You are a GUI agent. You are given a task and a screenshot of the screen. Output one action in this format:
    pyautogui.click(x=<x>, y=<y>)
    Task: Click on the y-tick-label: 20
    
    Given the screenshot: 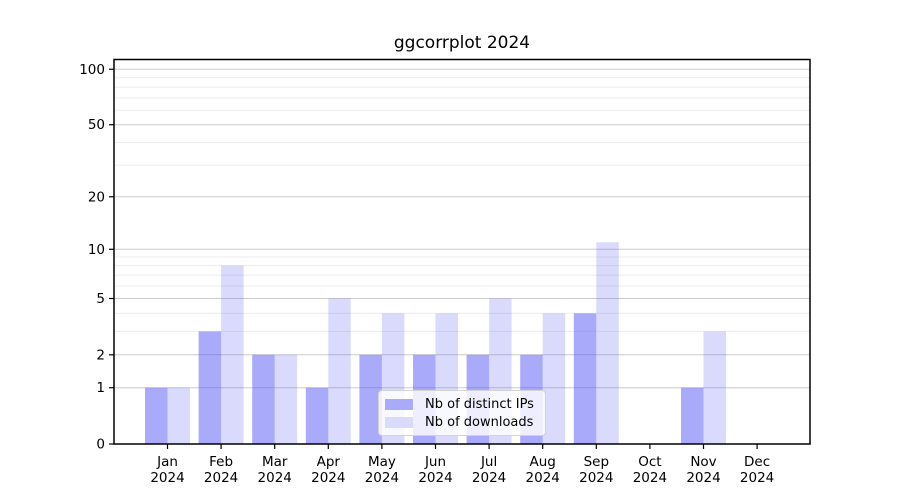 What is the action you would take?
    pyautogui.click(x=96, y=197)
    